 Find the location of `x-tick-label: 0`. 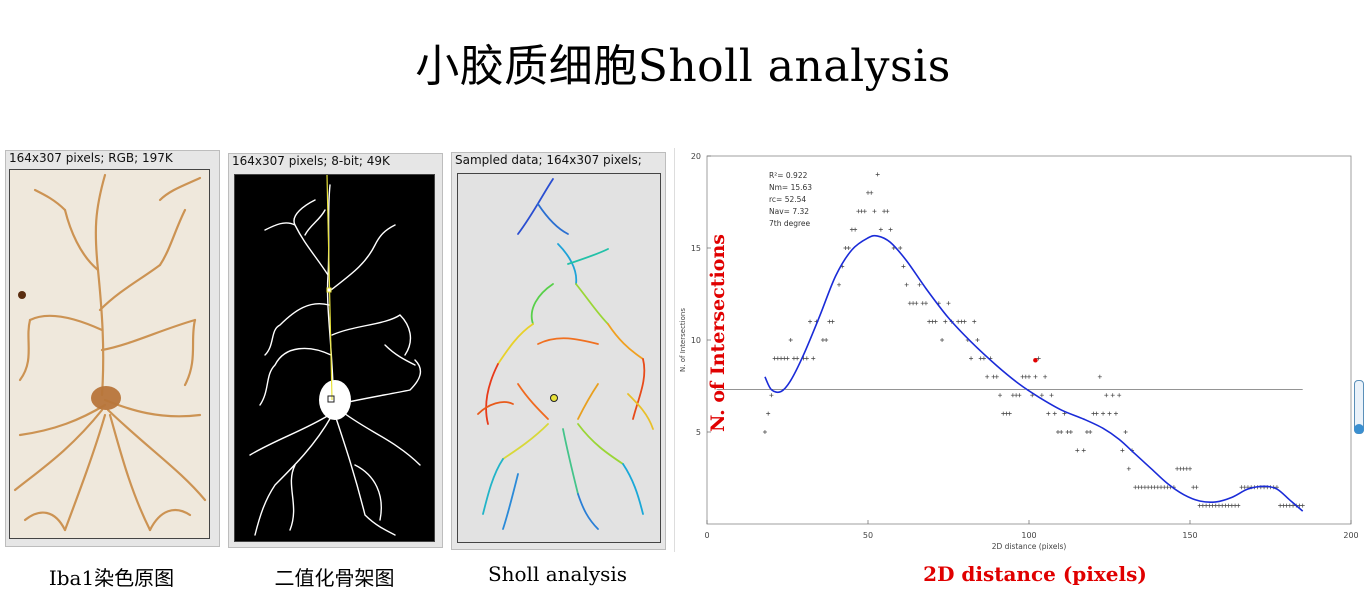

x-tick-label: 0 is located at coordinates (706, 535).